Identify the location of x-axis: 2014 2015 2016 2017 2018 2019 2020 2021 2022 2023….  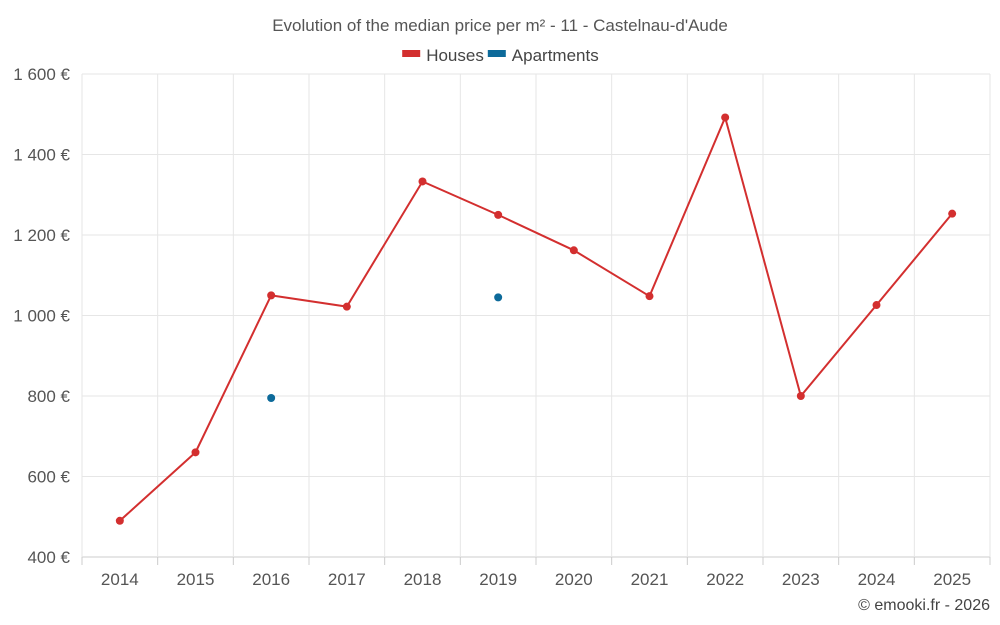
(536, 579).